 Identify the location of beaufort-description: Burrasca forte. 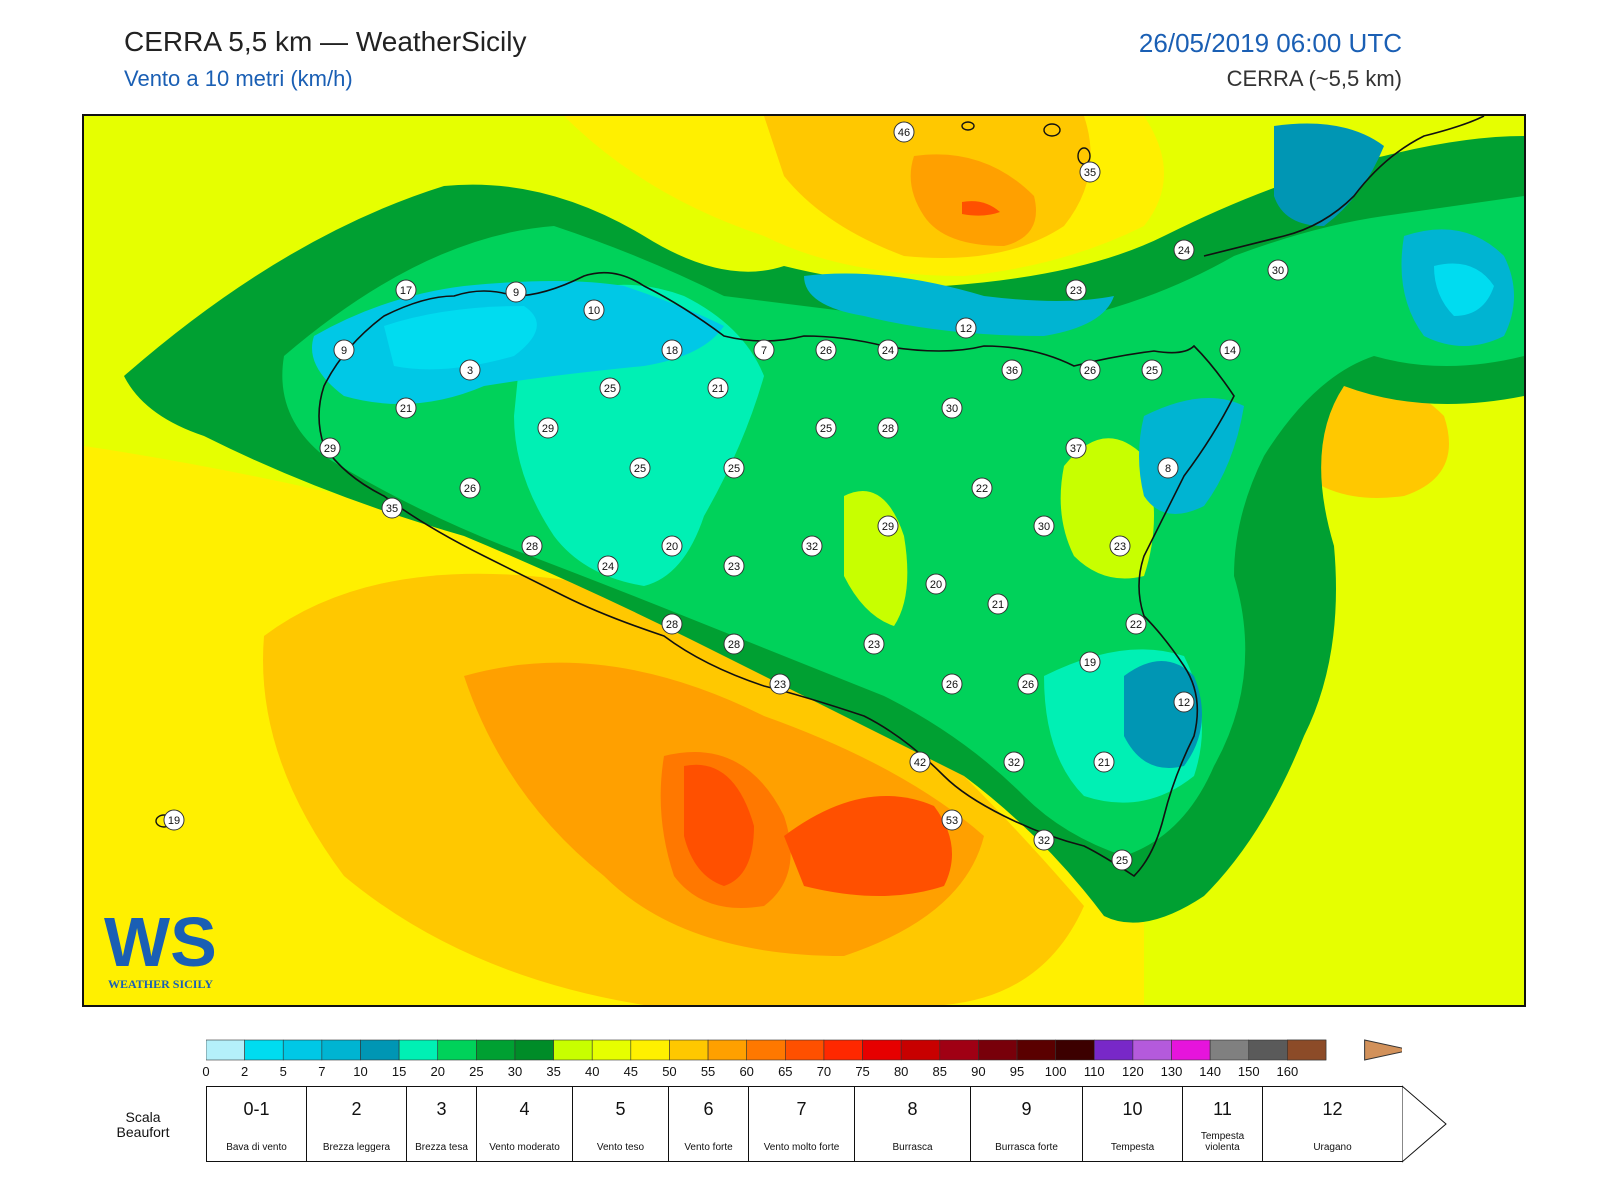
(1026, 1147).